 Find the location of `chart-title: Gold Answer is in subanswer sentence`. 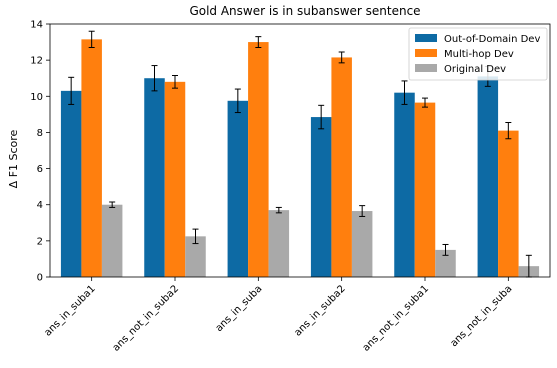

chart-title: Gold Answer is in subanswer sentence is located at coordinates (304, 11).